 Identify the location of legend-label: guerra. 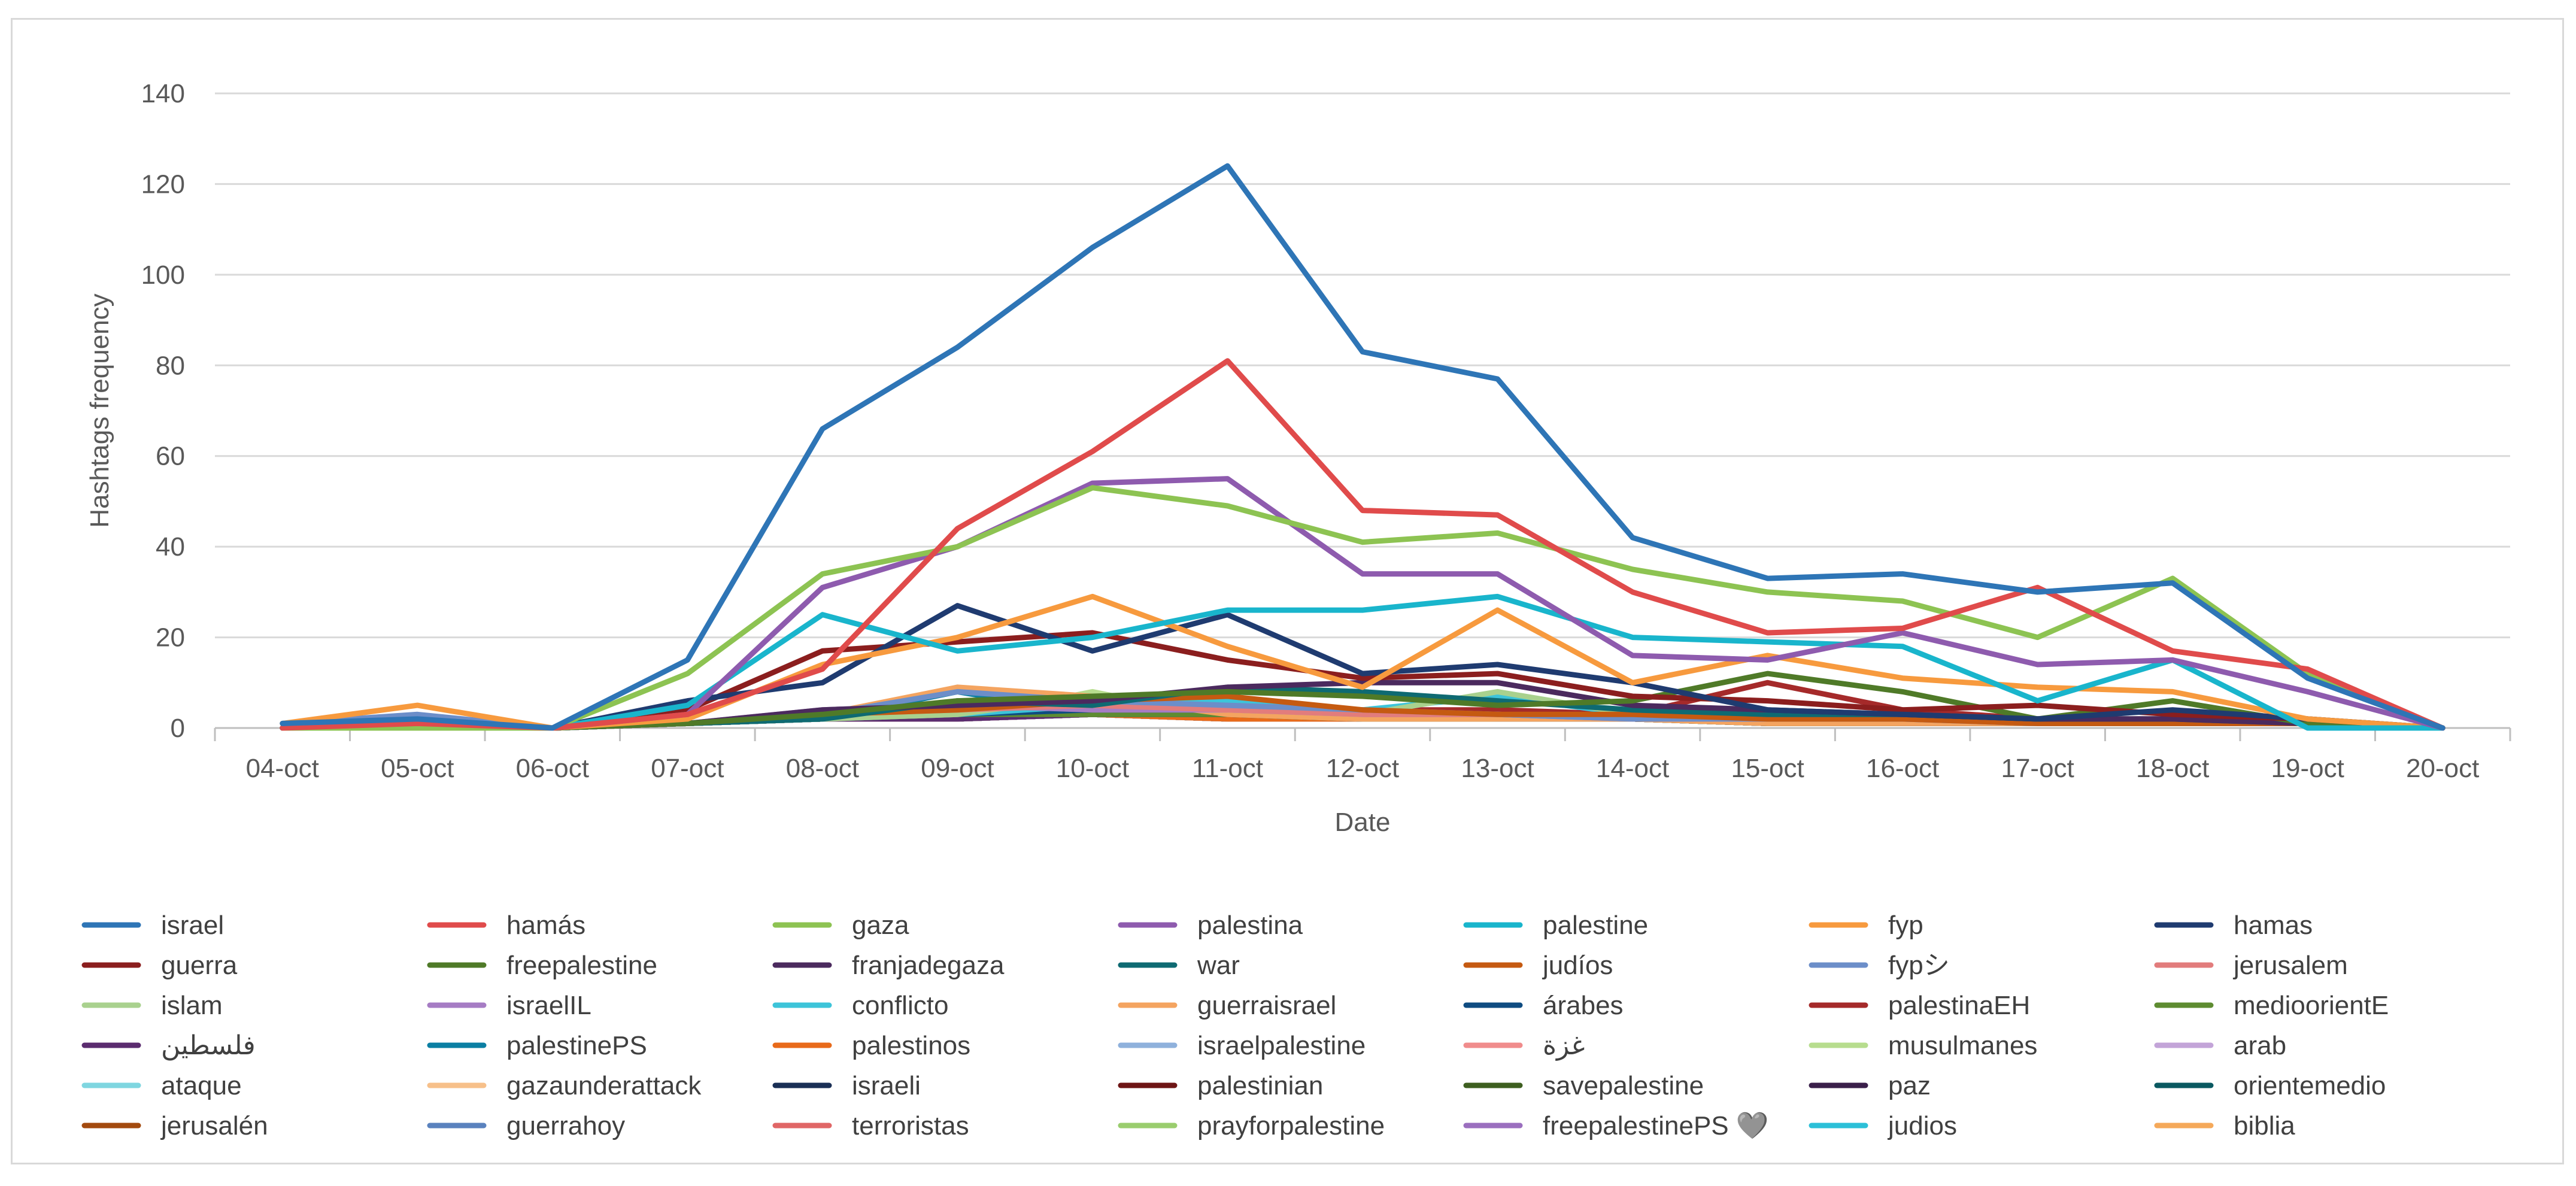
(199, 965).